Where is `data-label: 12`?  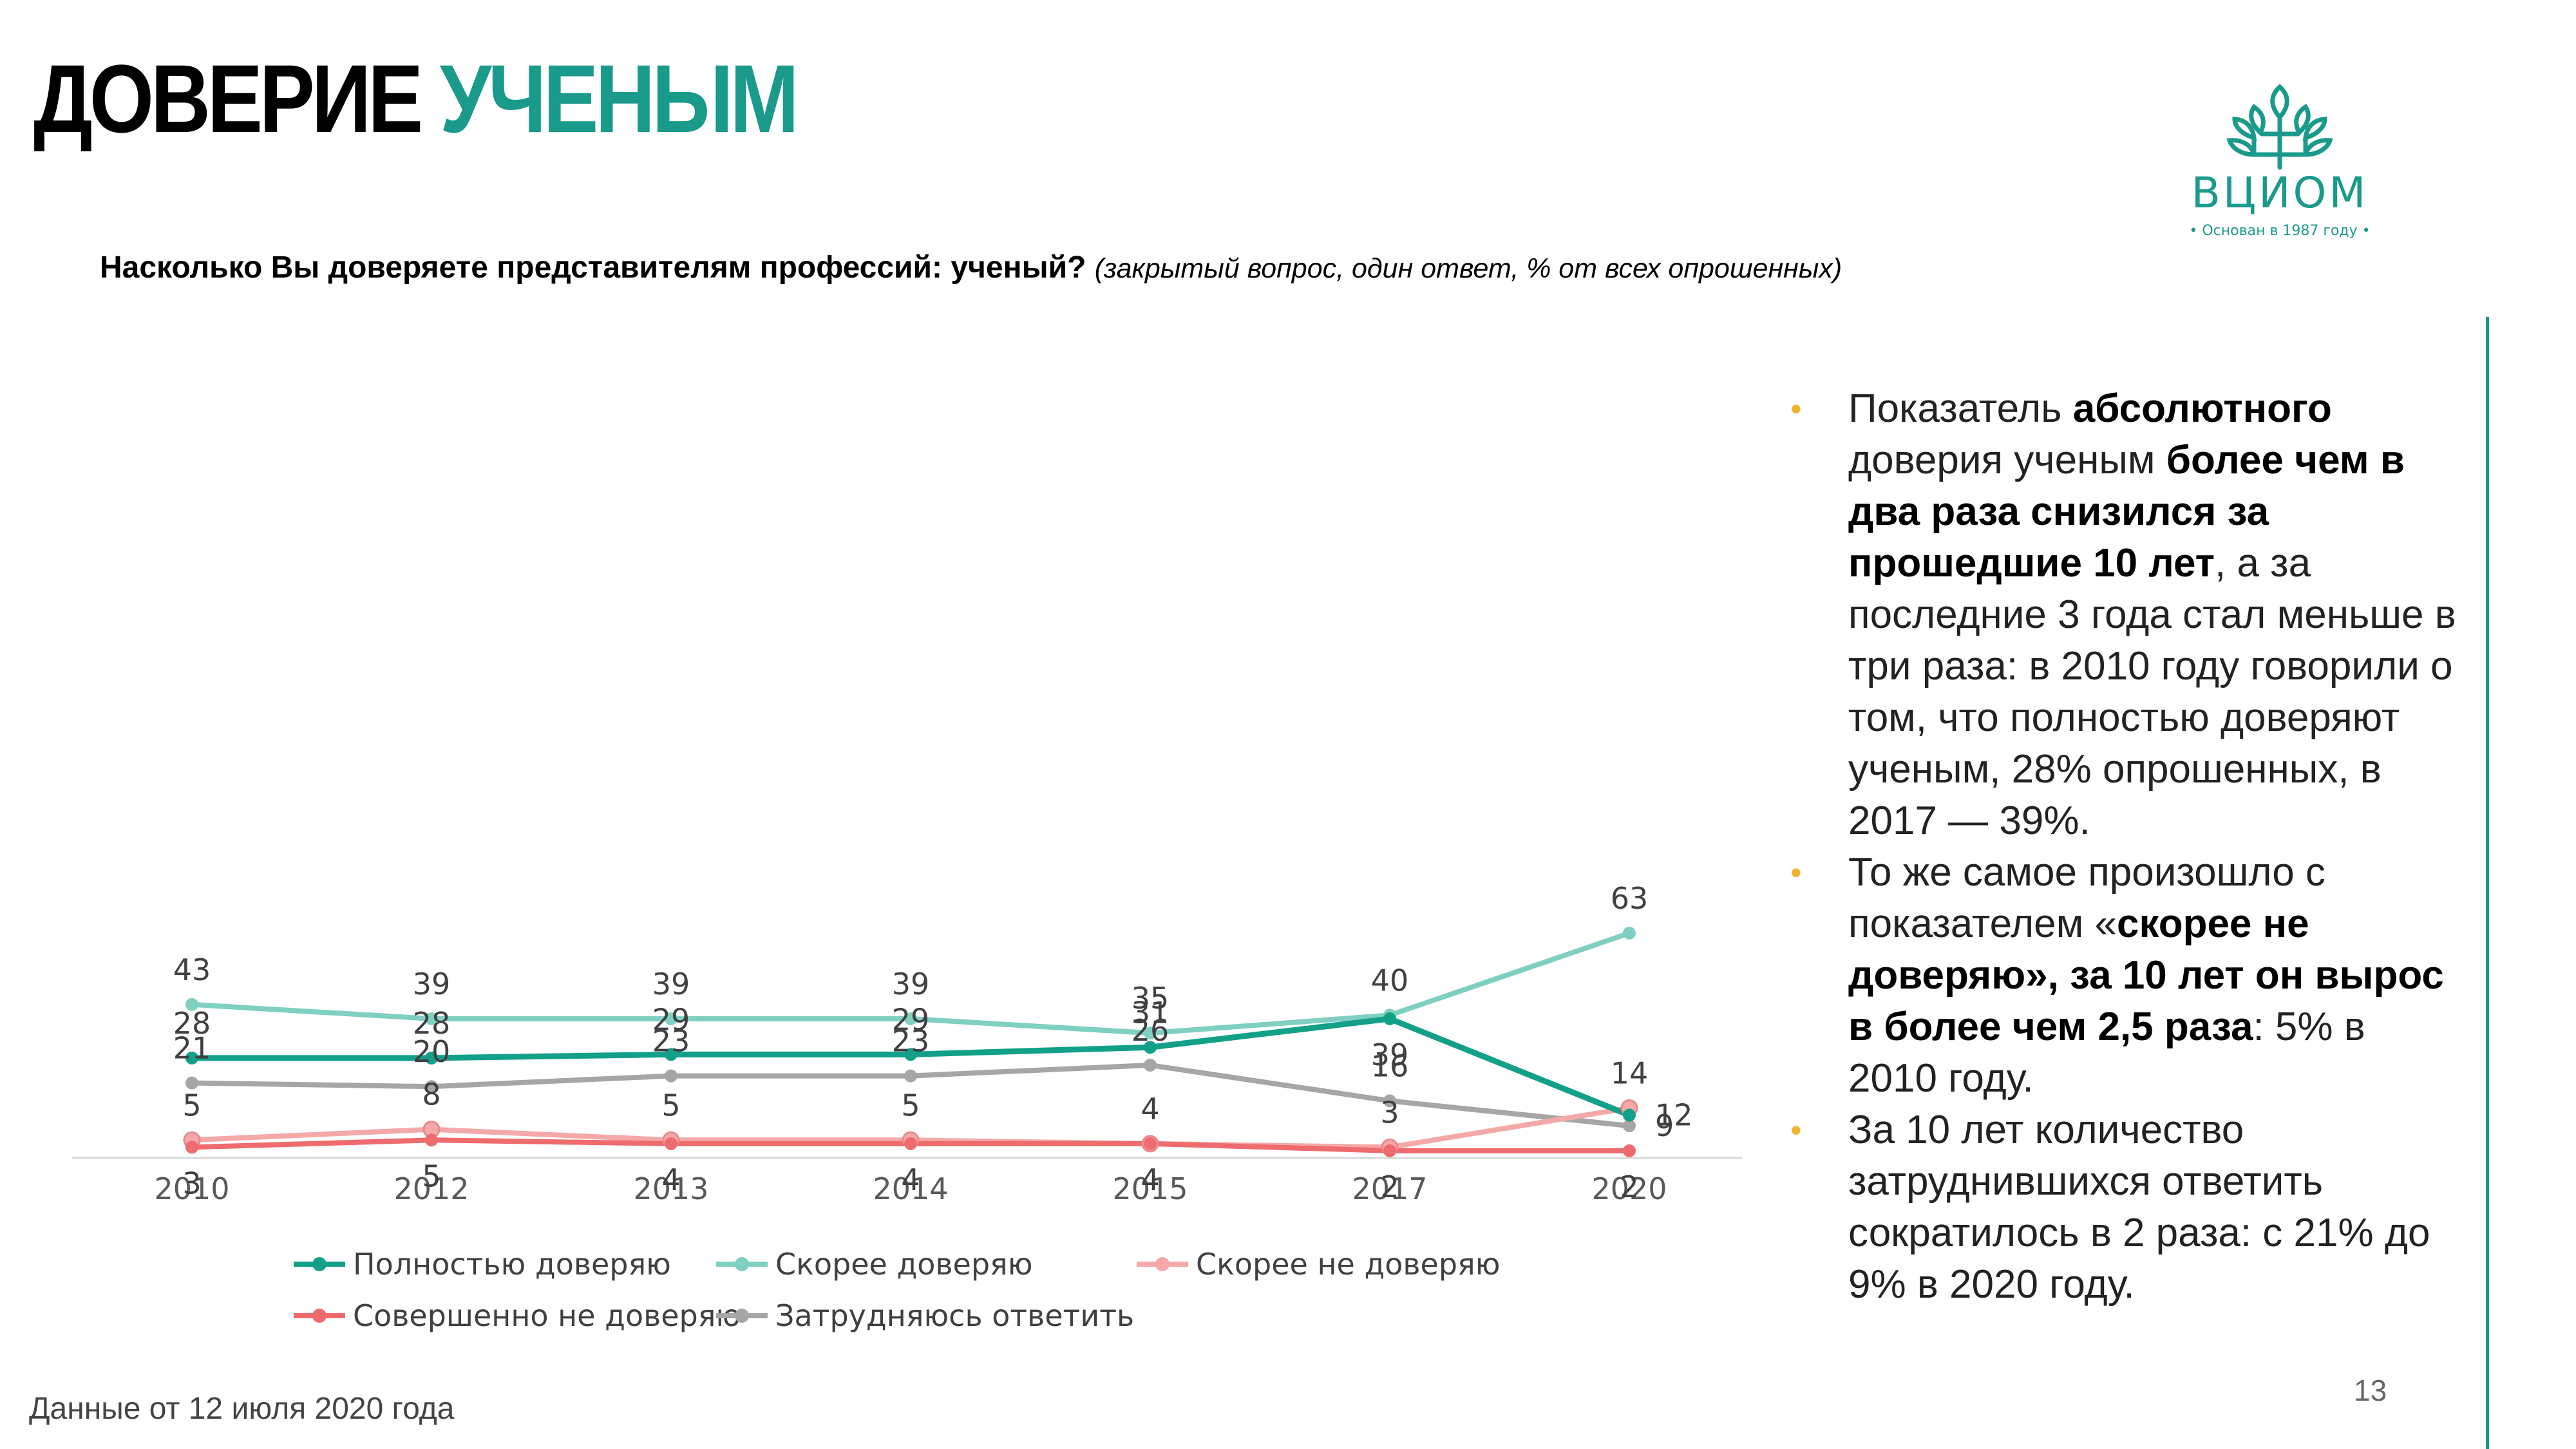 data-label: 12 is located at coordinates (1674, 1115).